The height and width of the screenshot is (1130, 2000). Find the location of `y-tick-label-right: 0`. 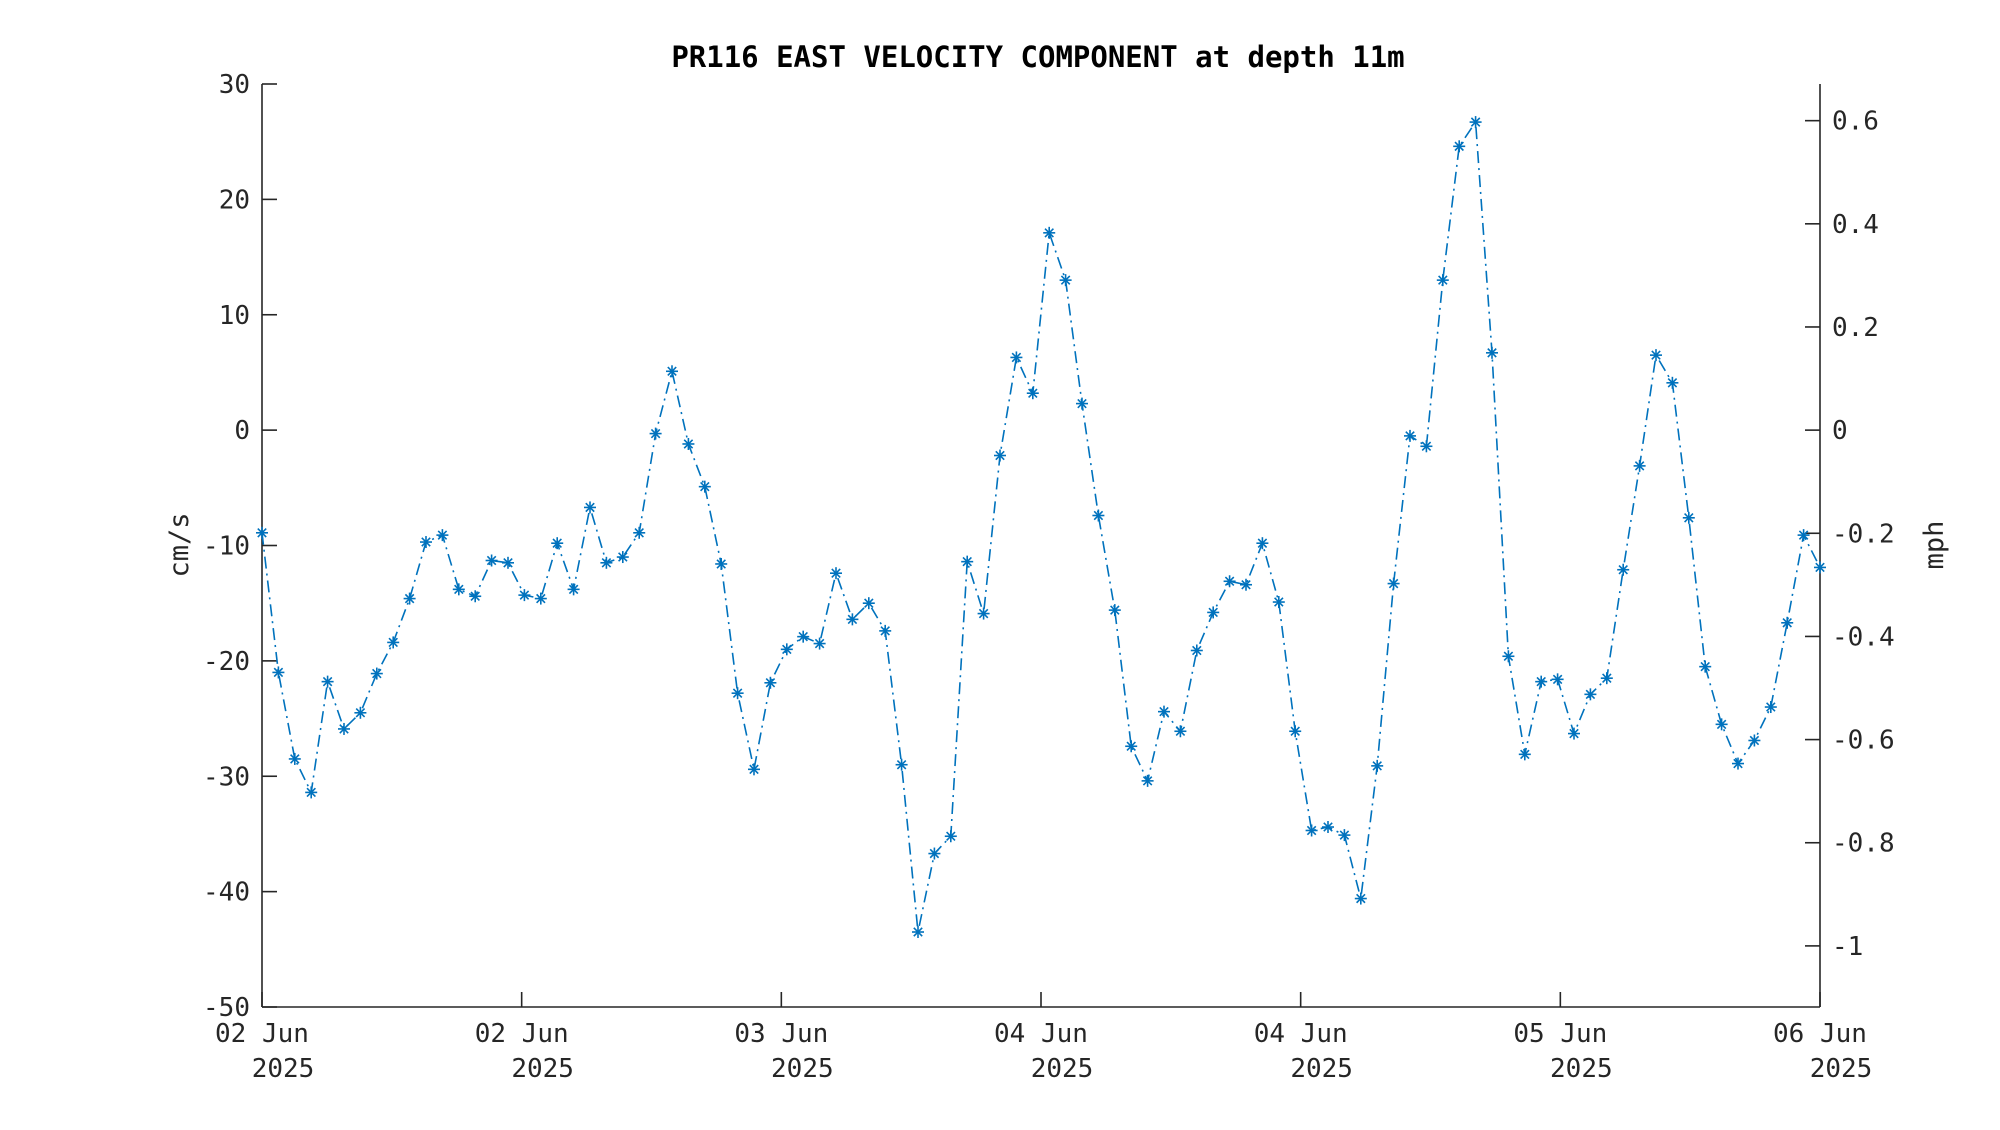

y-tick-label-right: 0 is located at coordinates (1840, 431).